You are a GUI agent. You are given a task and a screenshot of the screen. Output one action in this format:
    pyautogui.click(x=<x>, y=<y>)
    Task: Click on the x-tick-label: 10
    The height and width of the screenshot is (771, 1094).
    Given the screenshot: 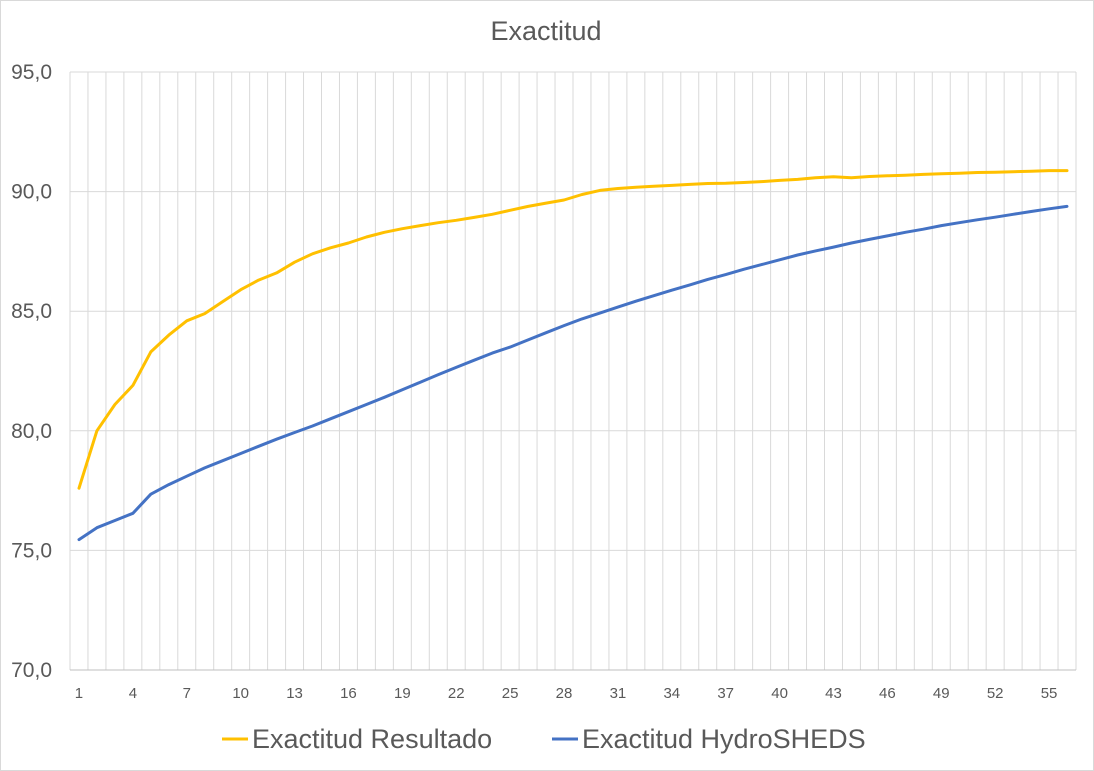 What is the action you would take?
    pyautogui.click(x=240, y=693)
    